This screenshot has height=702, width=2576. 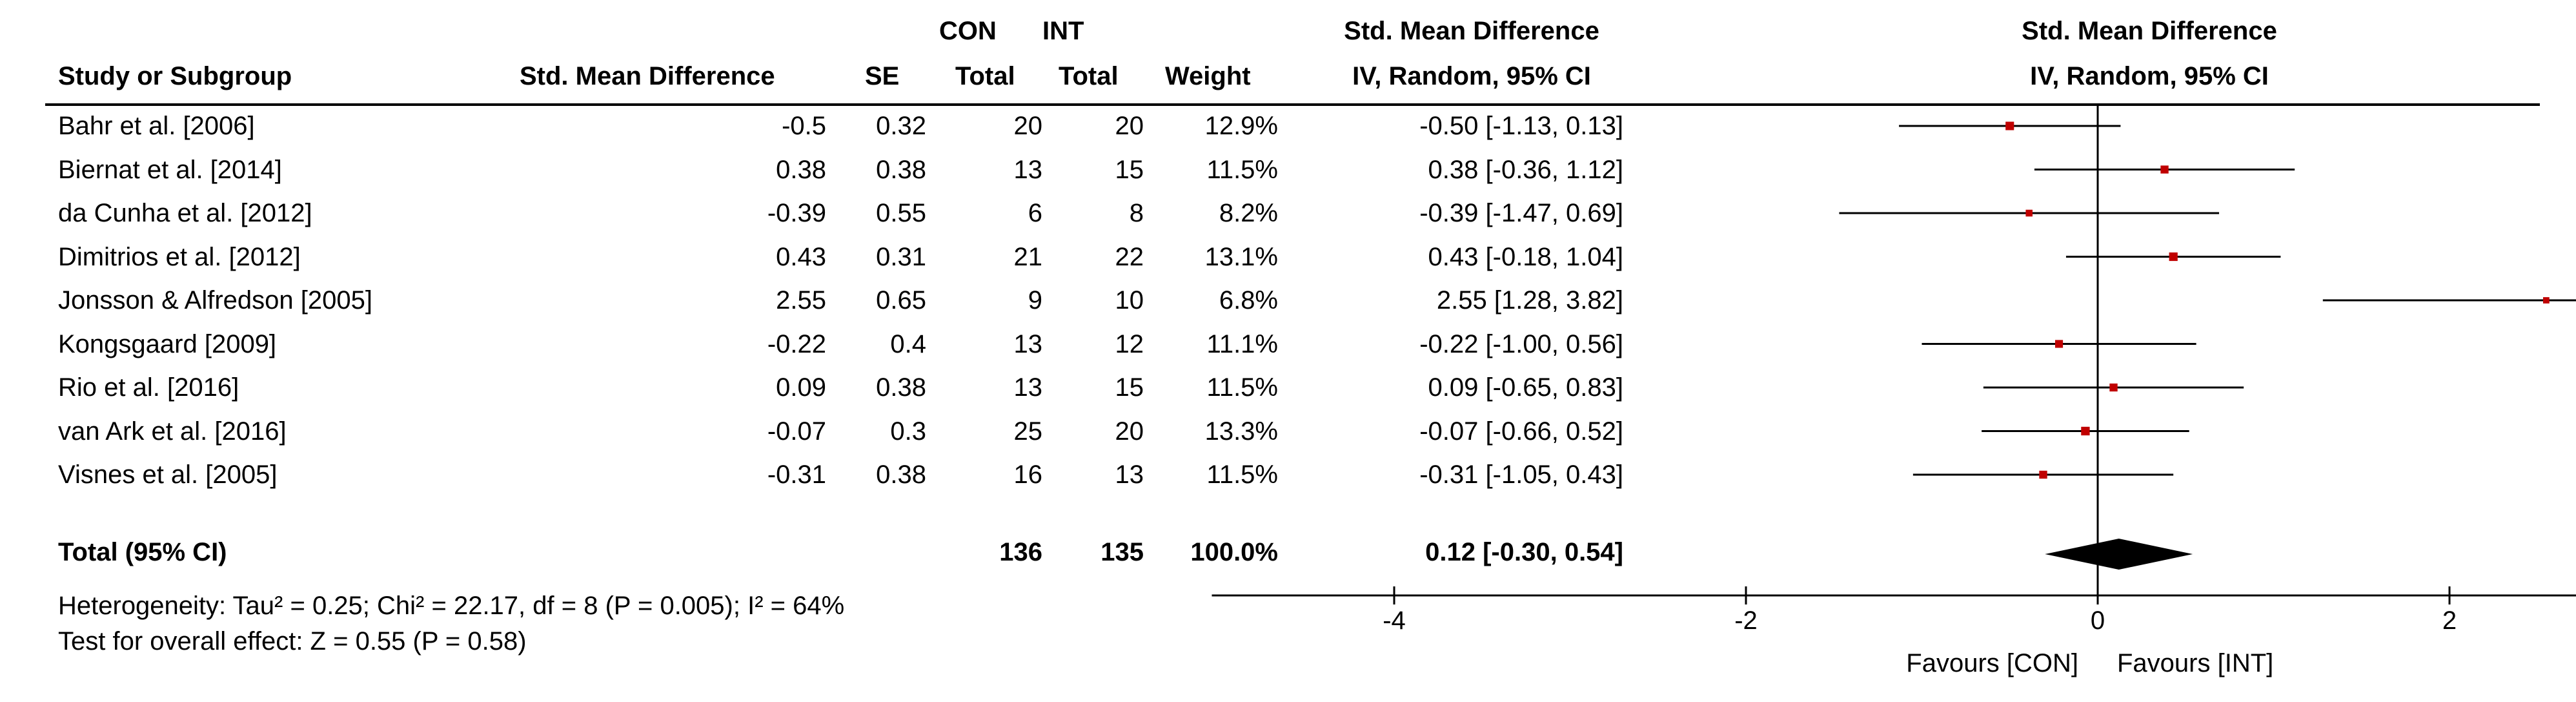 What do you see at coordinates (1920, 610) in the screenshot?
I see `x-axis-ticks: -4-2024` at bounding box center [1920, 610].